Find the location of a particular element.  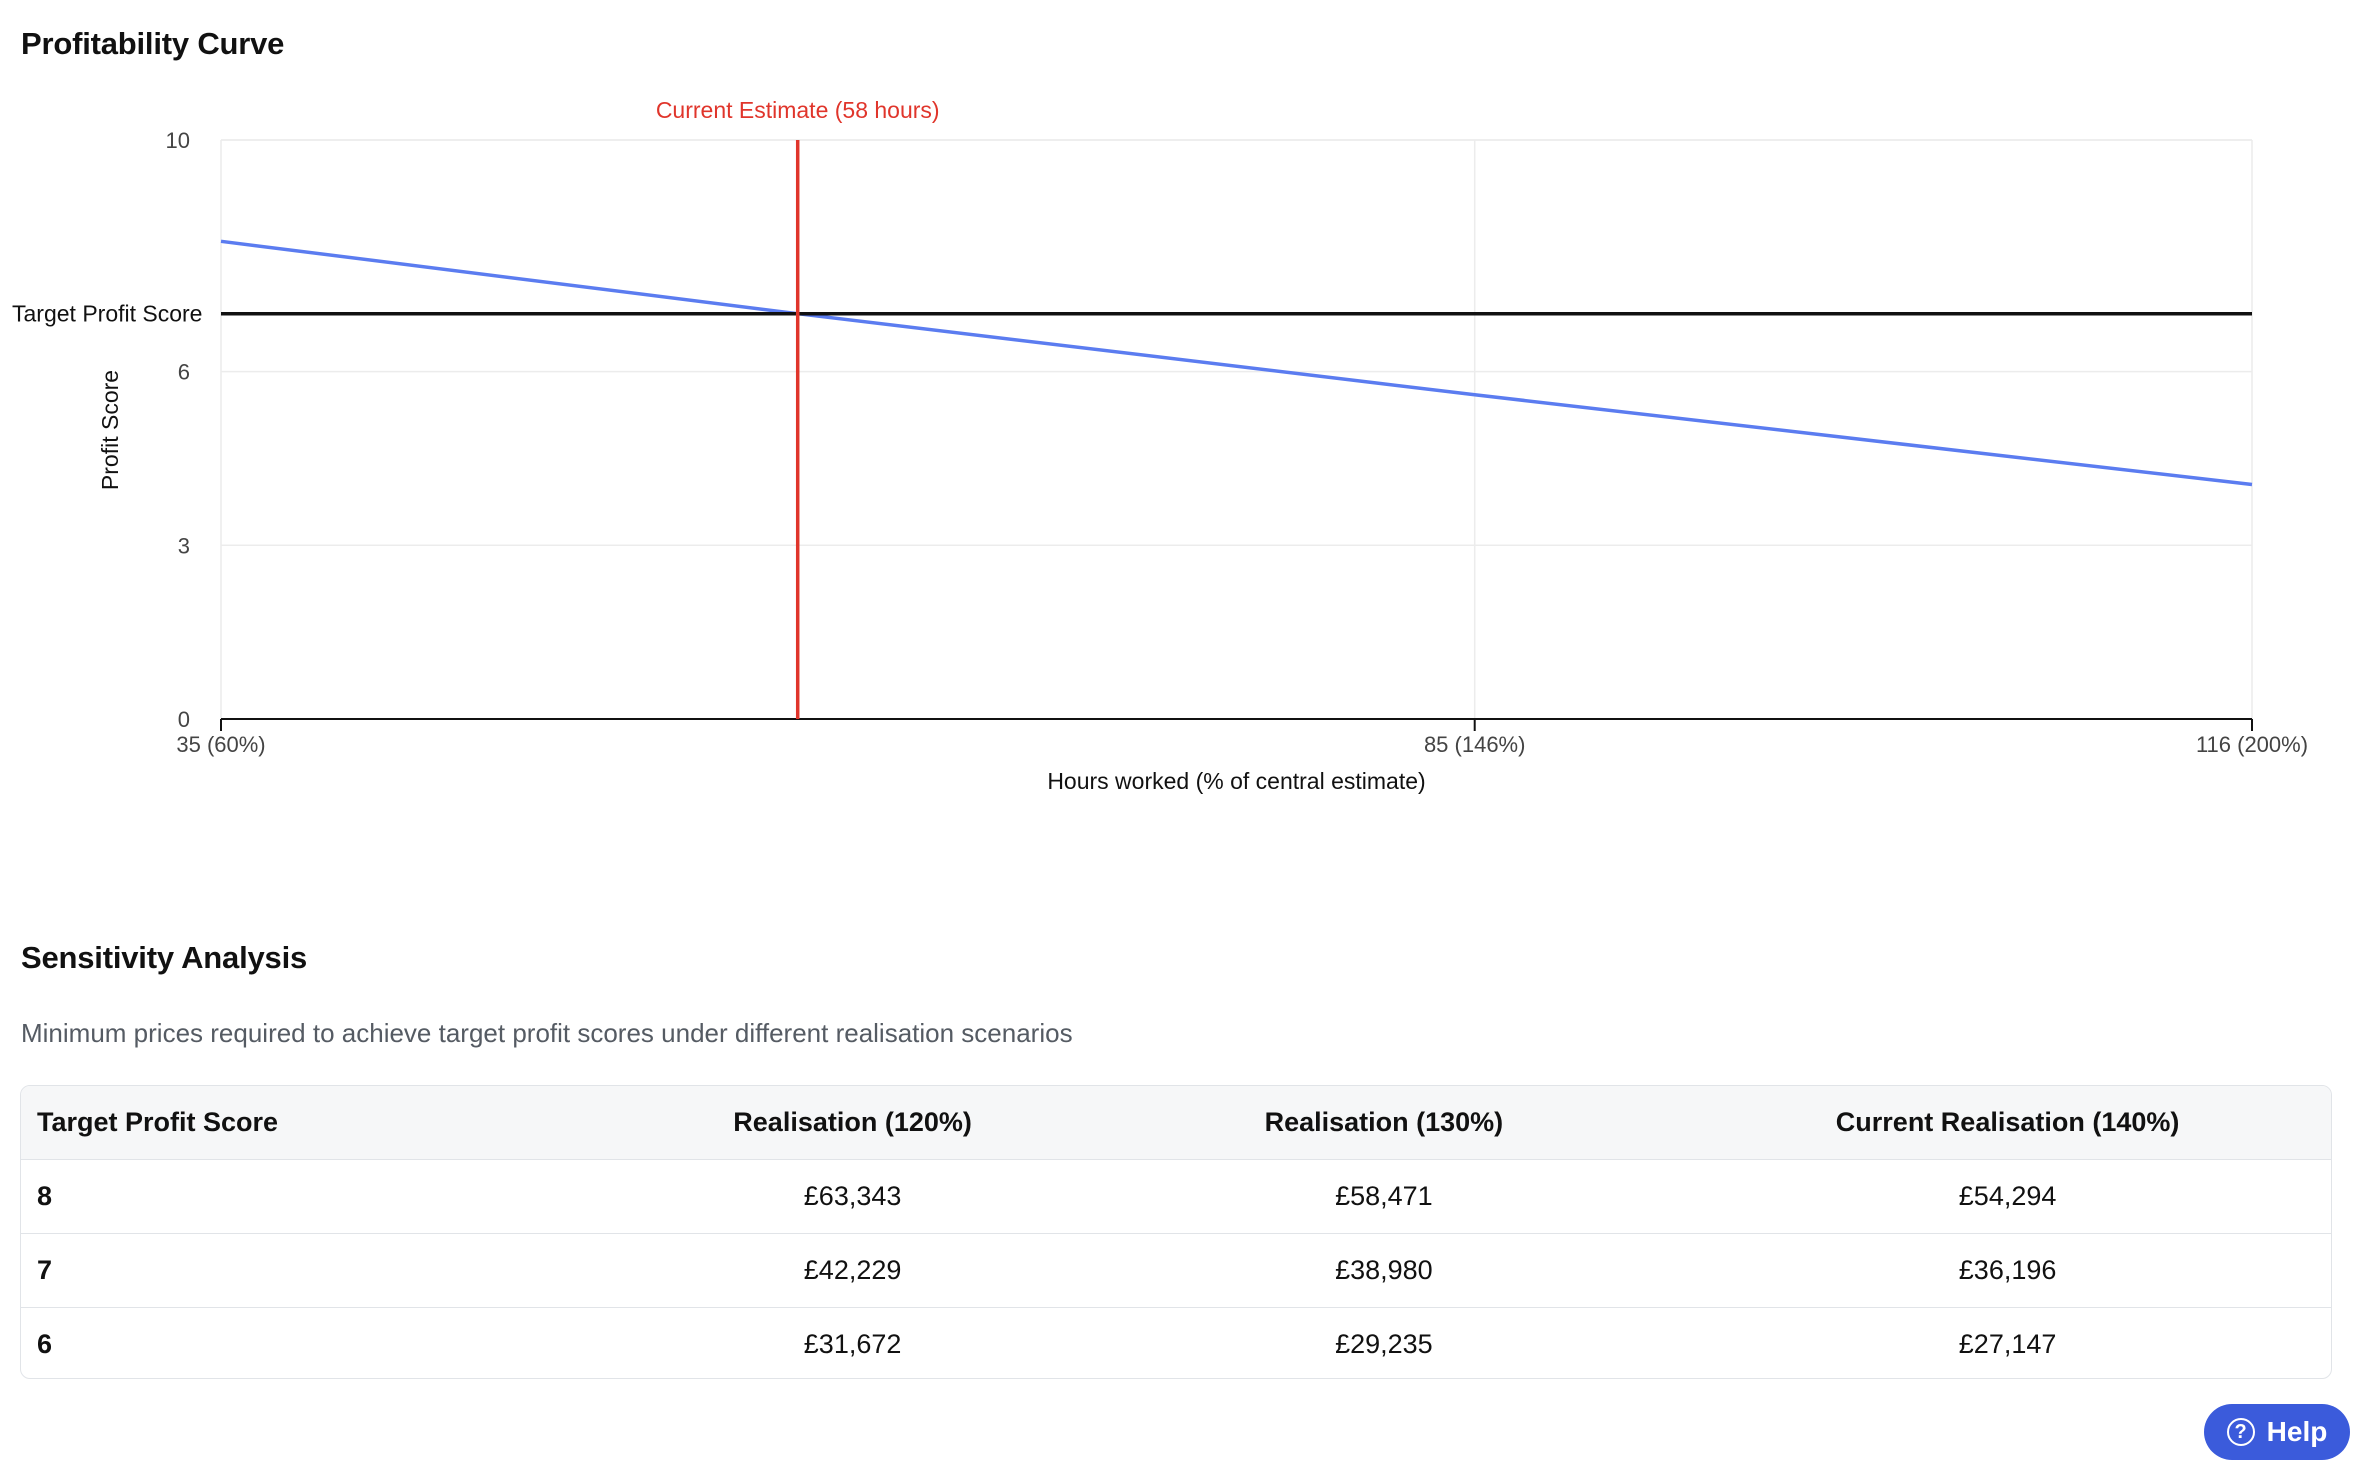

row-score: 6 is located at coordinates (321, 1342).